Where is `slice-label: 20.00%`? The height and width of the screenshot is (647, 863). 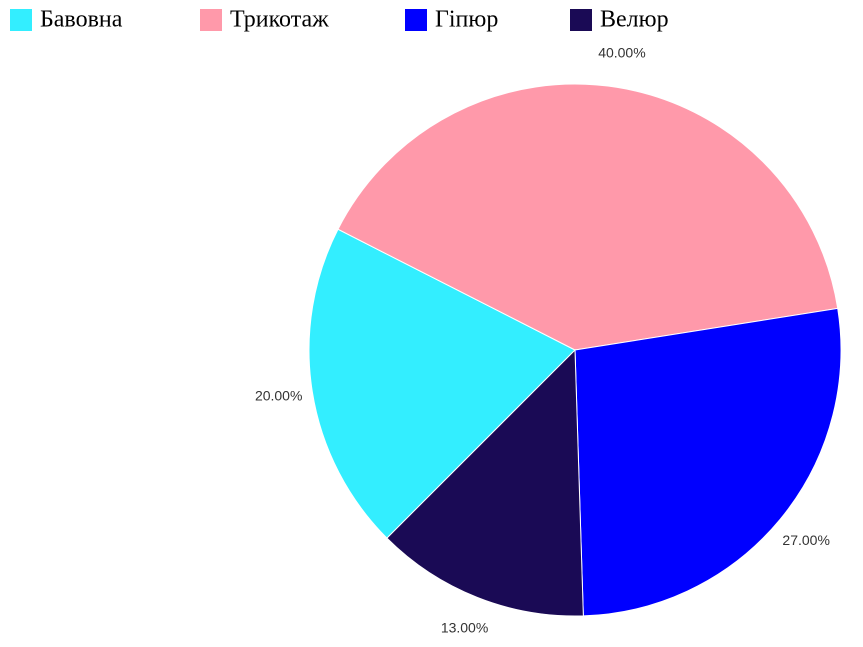 slice-label: 20.00% is located at coordinates (278, 396).